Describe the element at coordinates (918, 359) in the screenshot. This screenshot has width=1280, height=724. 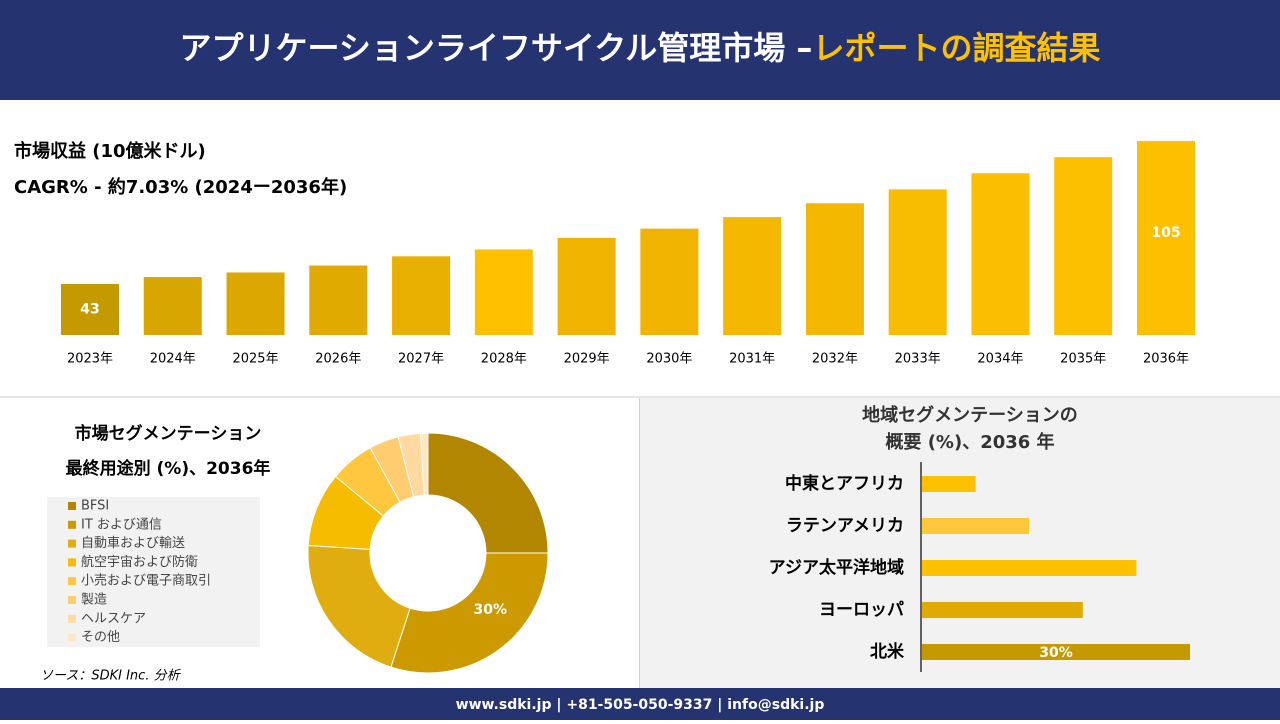
I see `x-tick-label: 2033年` at that location.